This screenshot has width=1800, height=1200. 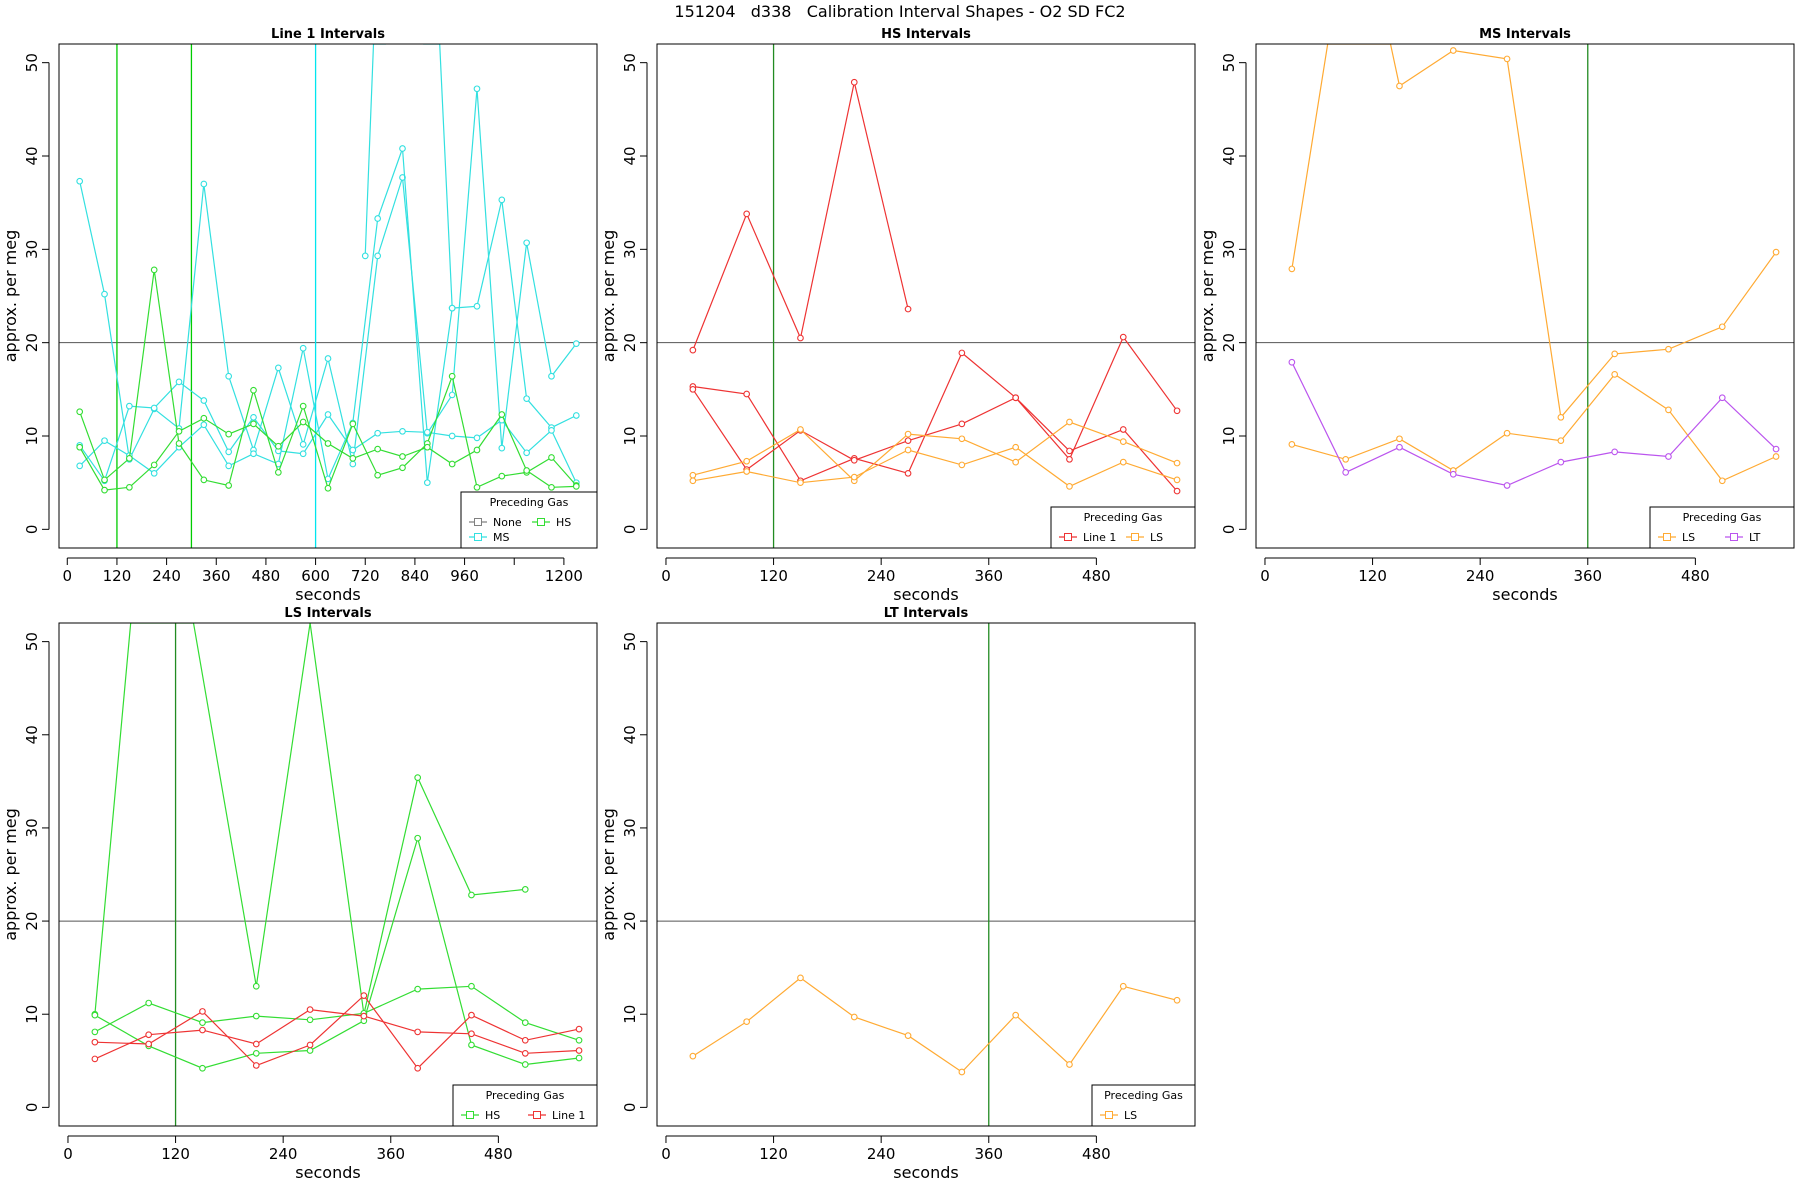 I want to click on legend: Preceding Gas HS Line 1, so click(x=525, y=1105).